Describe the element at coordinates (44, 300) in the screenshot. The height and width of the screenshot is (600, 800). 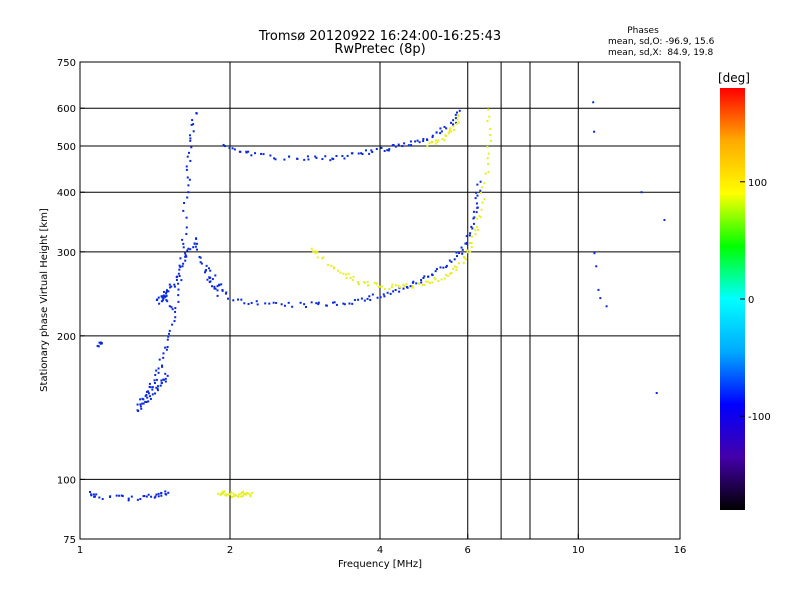
I see `y-axis-label: Stationary phase Virtual Height [km]` at that location.